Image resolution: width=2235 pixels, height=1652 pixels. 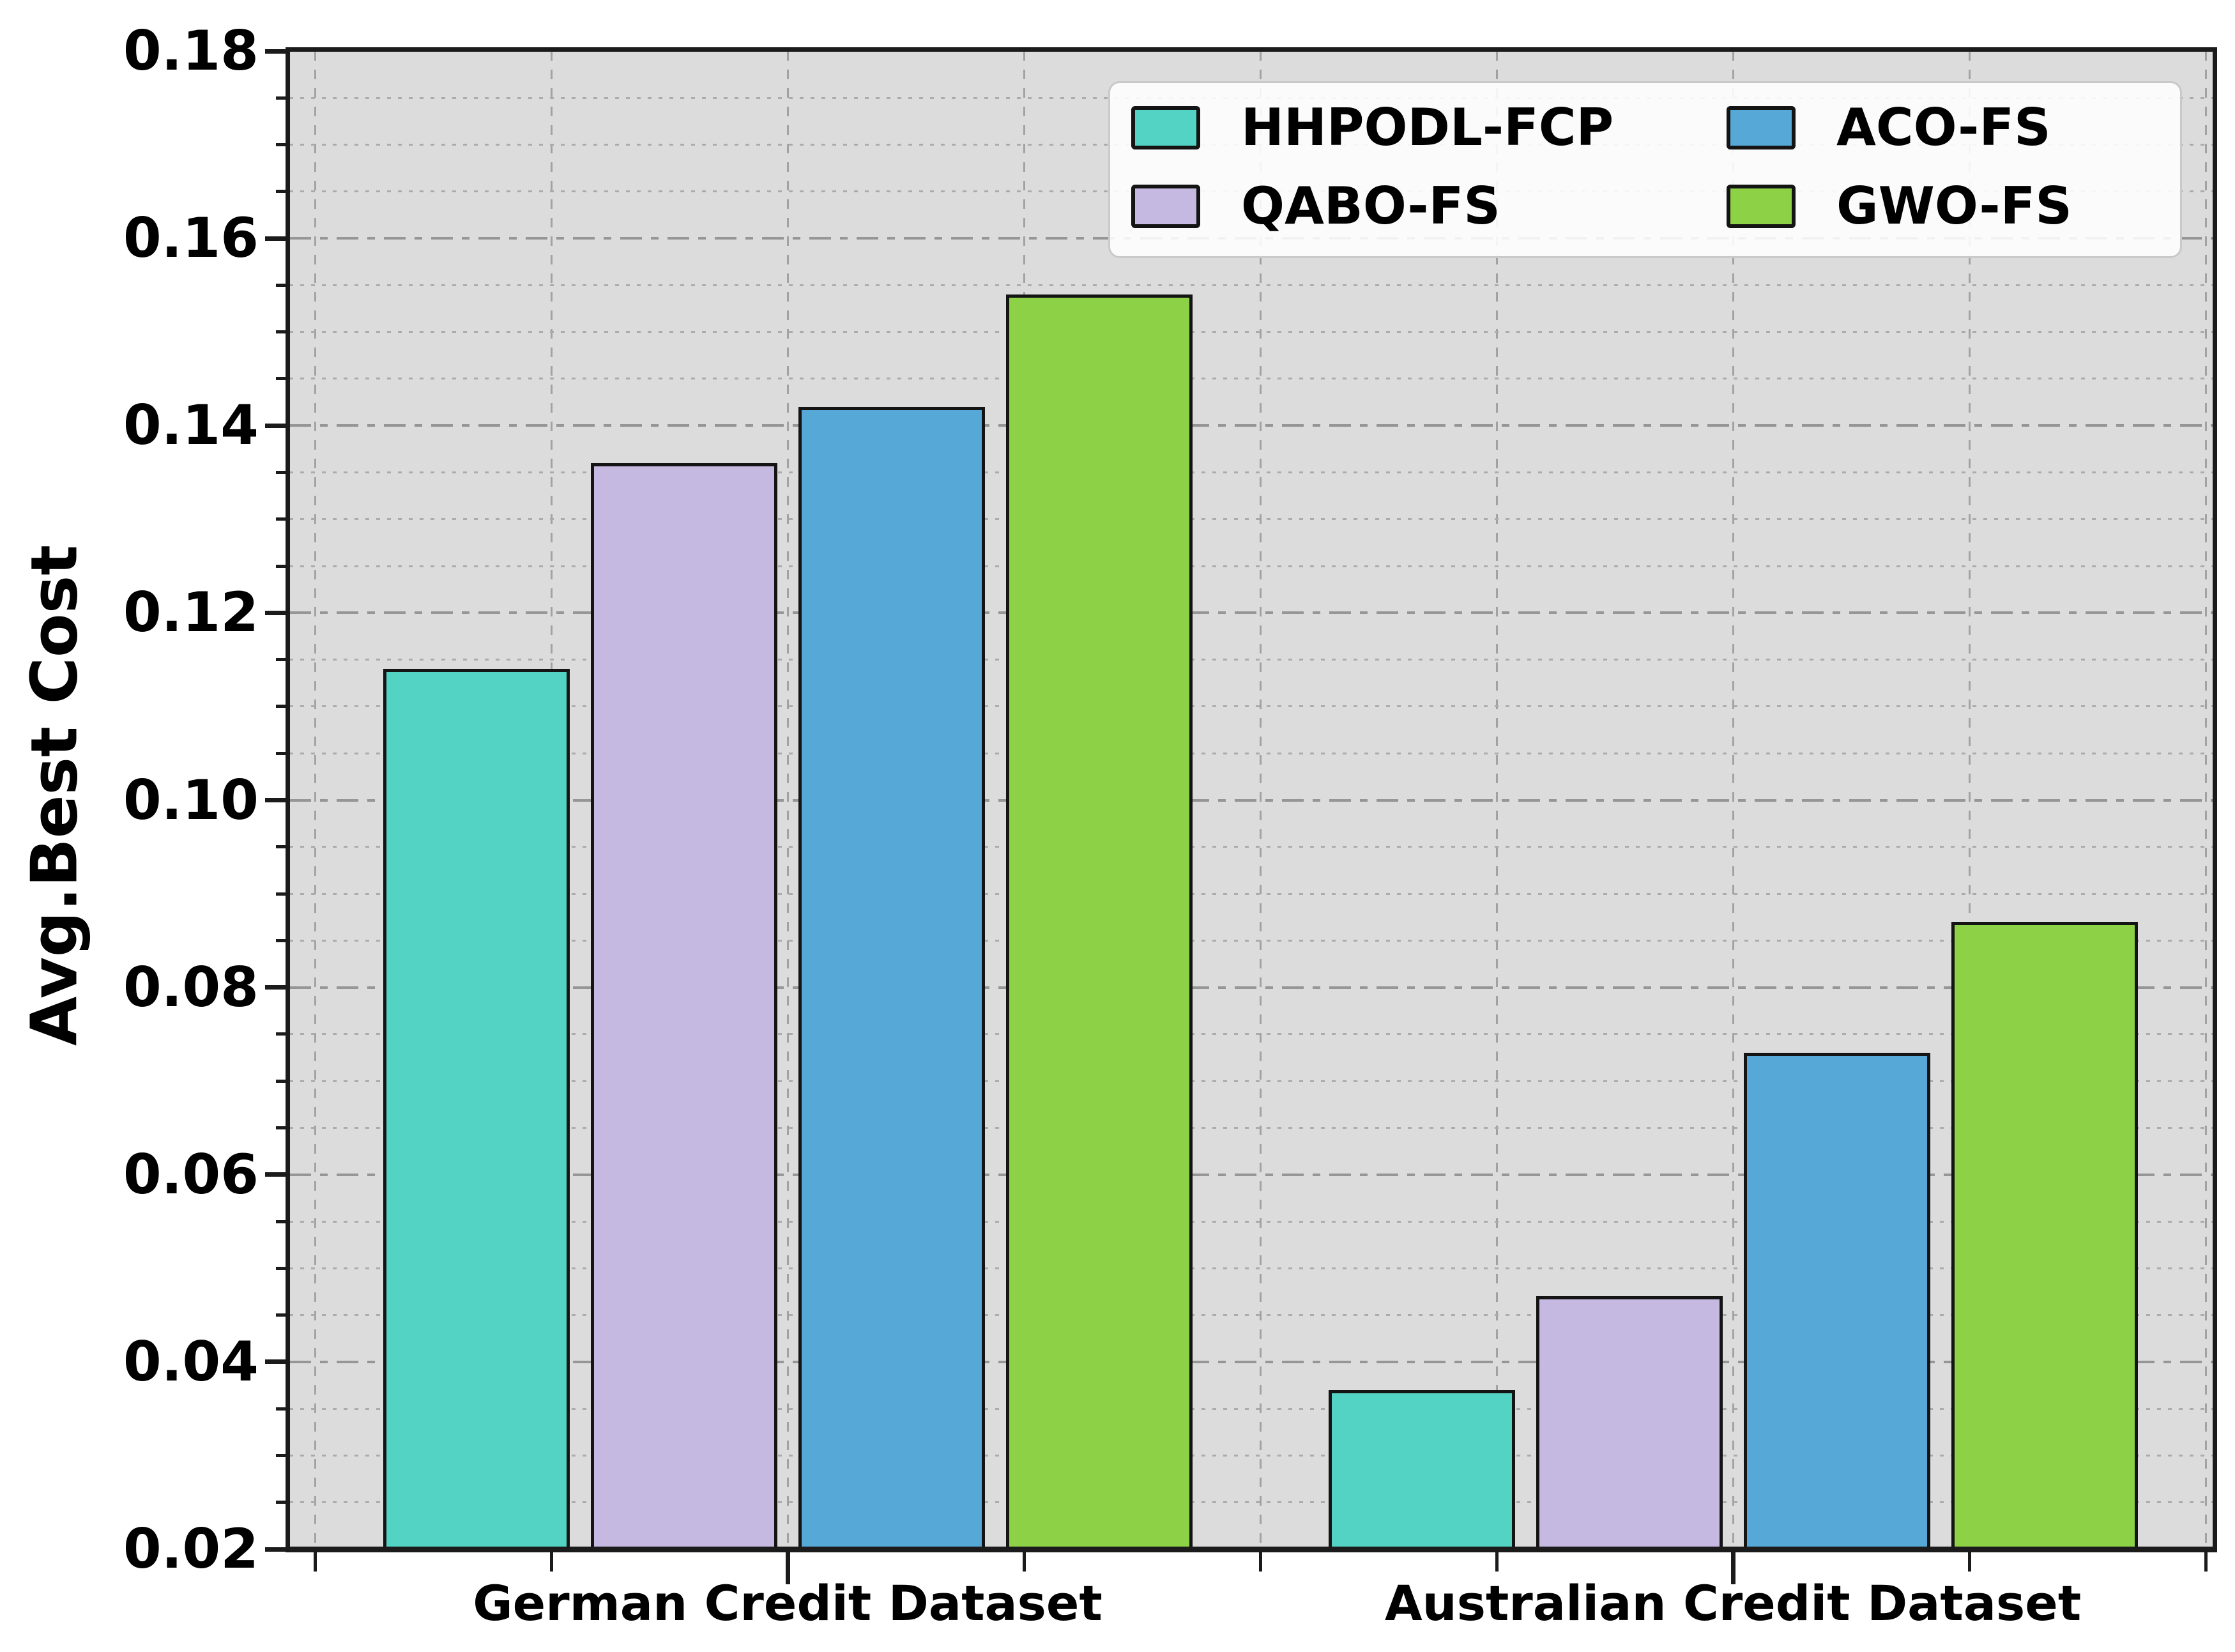 What do you see at coordinates (191, 1549) in the screenshot?
I see `y-tick-label: 0.02` at bounding box center [191, 1549].